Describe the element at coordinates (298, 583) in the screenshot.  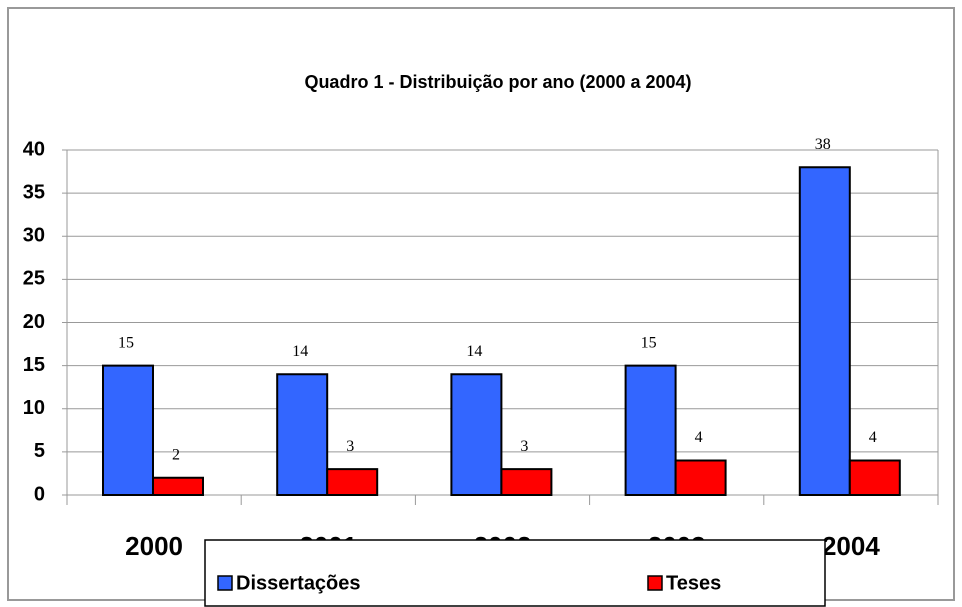
I see `legend-label: Dissertações` at that location.